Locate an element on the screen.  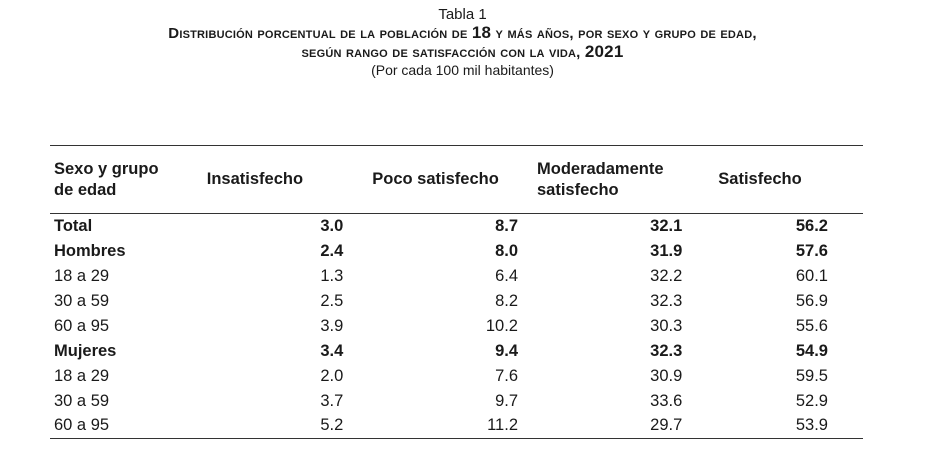
column-header-line: satisfecho is located at coordinates (578, 189).